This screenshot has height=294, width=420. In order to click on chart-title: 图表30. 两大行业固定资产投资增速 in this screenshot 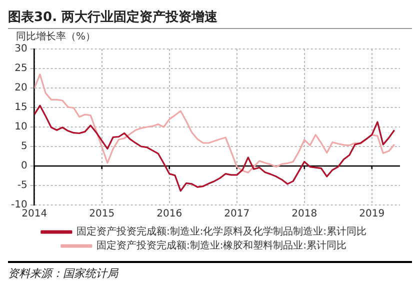, I will do `click(210, 18)`.